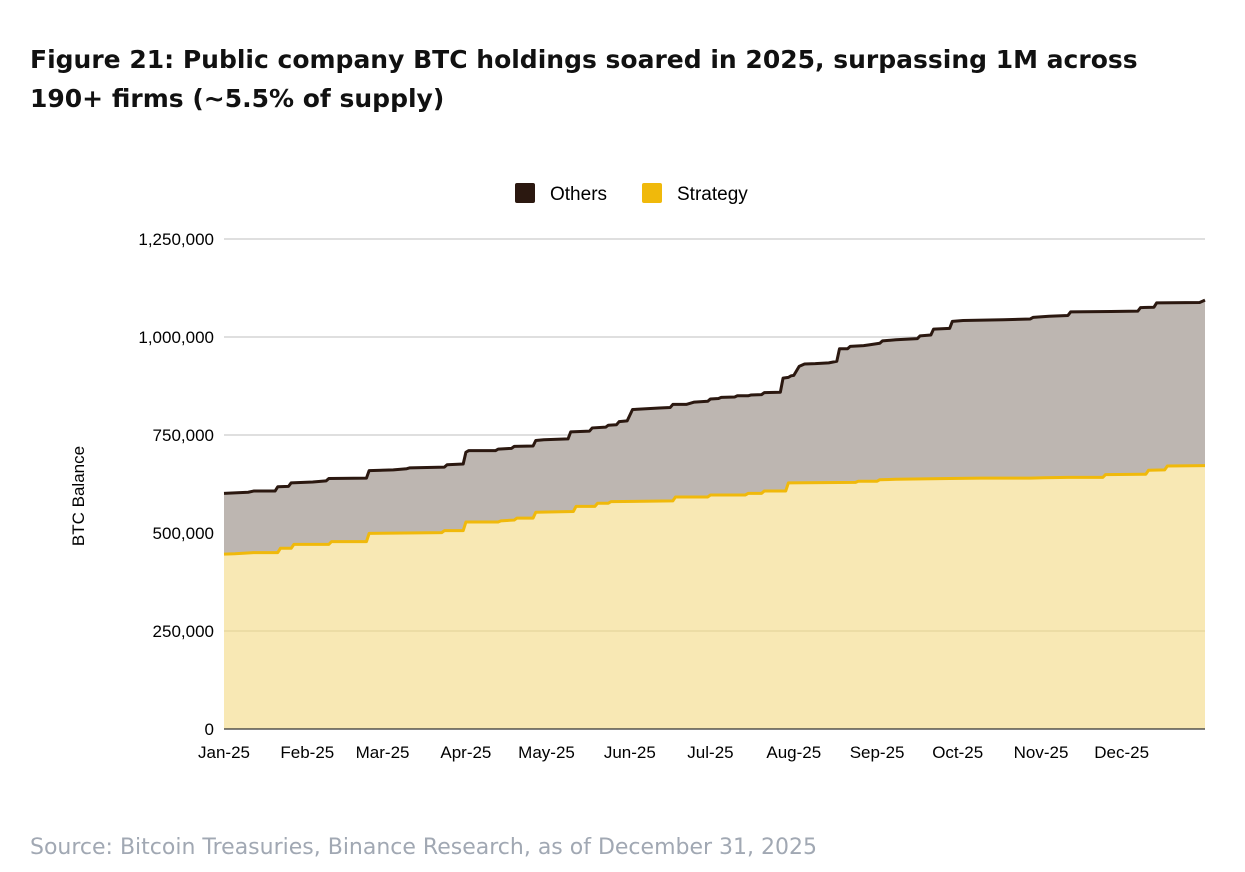  I want to click on x-tick-label: Feb-25, so click(307, 752).